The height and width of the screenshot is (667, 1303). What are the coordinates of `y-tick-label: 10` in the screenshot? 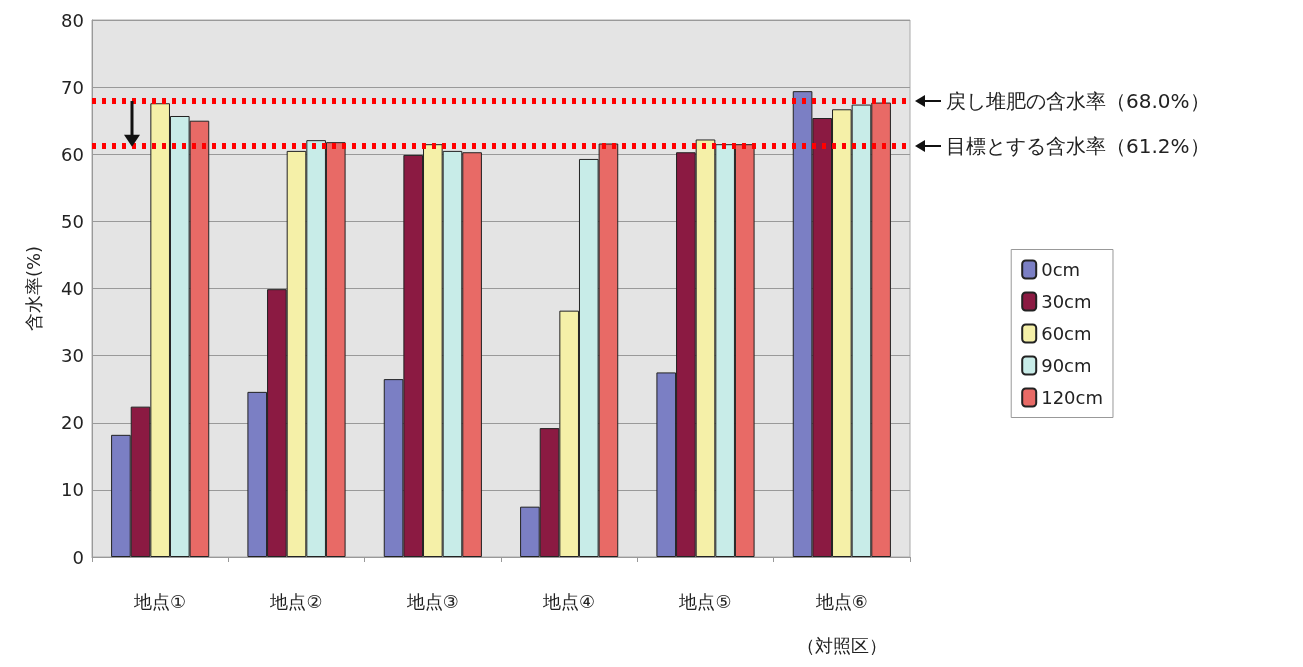 It's located at (72, 490).